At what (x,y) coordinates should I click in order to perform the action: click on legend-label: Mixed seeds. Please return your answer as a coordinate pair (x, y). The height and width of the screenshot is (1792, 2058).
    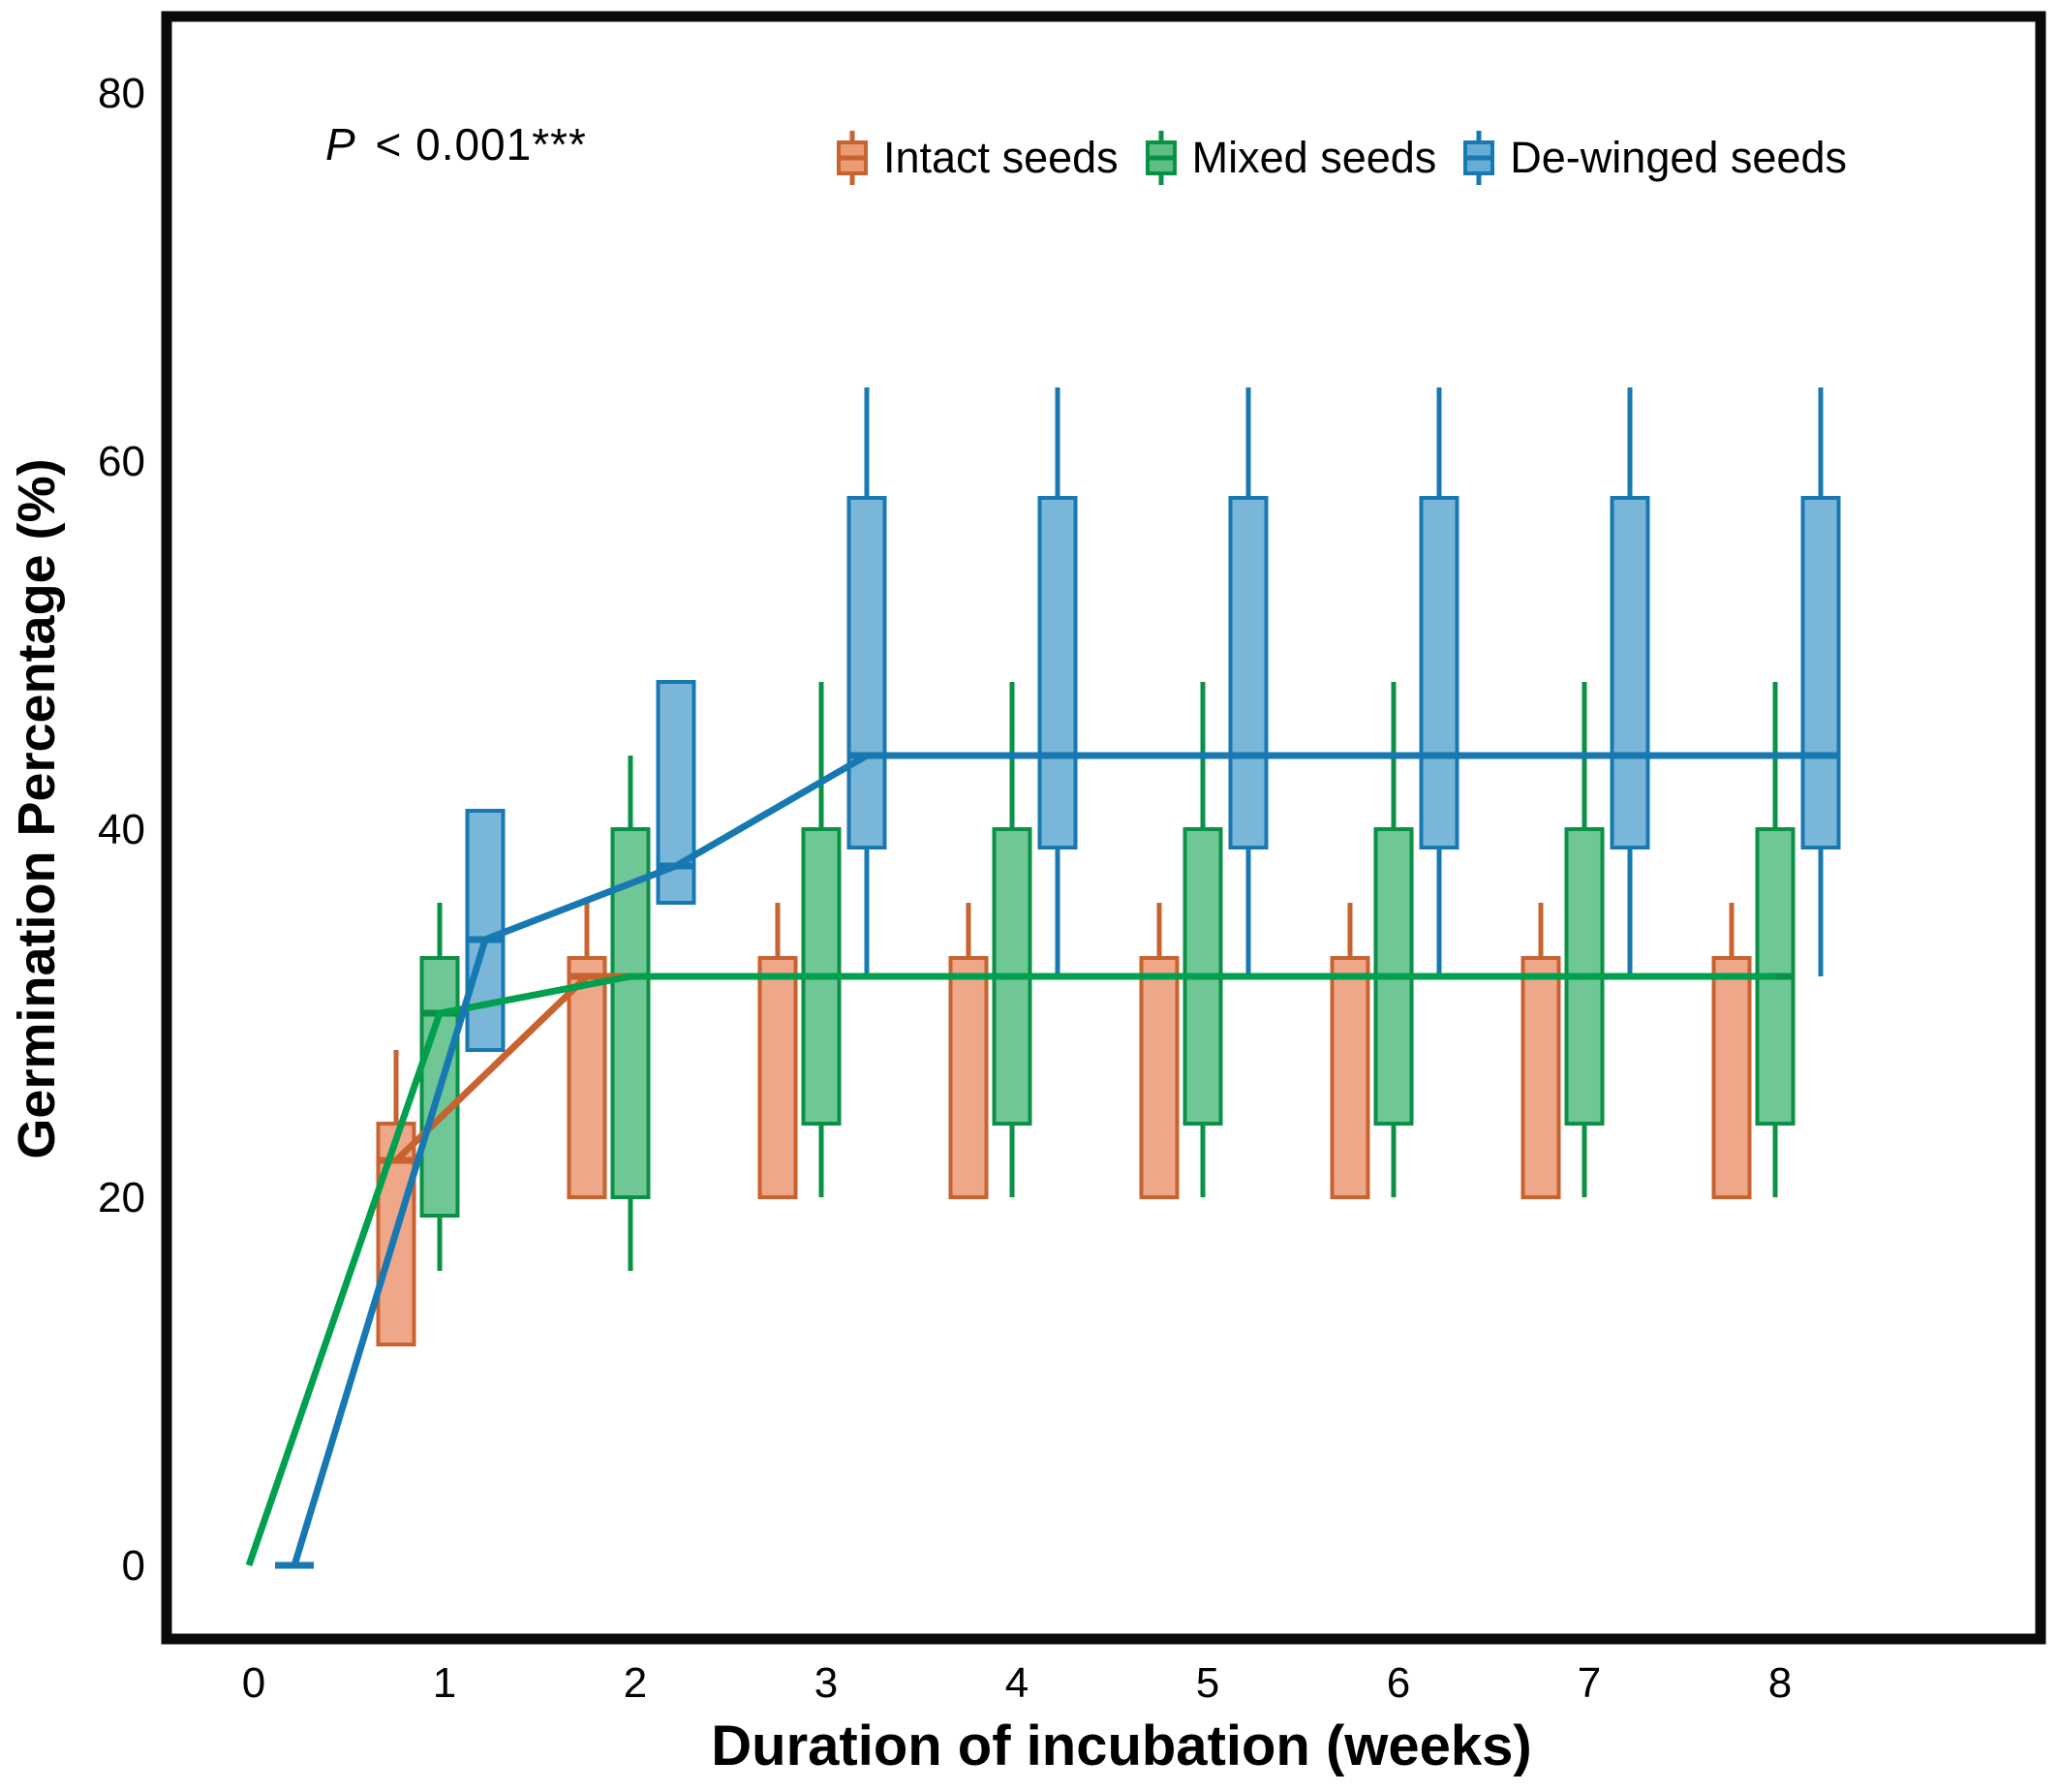
    Looking at the image, I should click on (1314, 157).